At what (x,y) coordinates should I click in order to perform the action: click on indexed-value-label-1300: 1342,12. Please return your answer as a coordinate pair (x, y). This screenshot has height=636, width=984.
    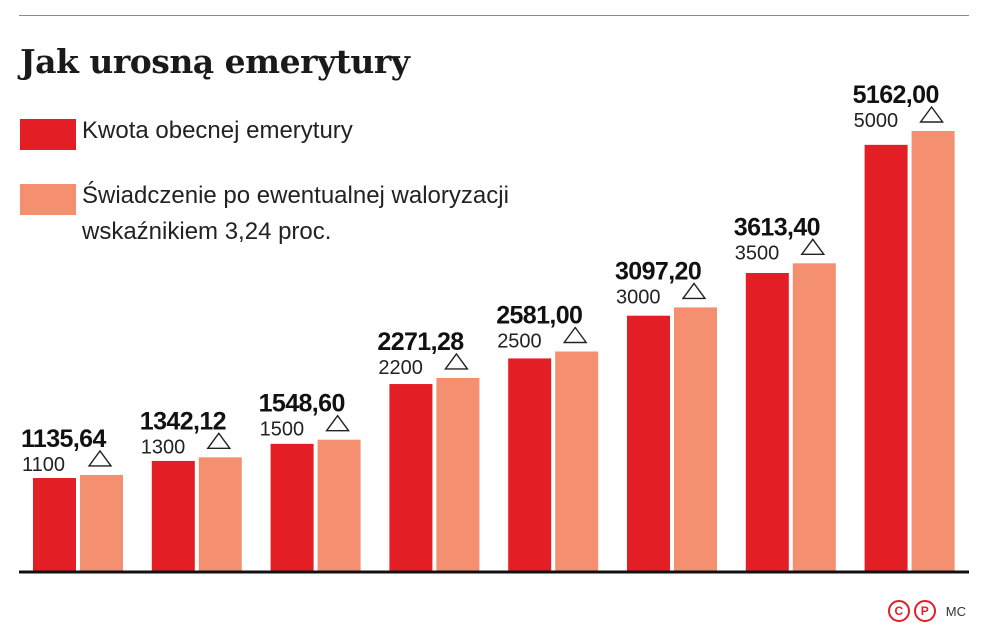
    Looking at the image, I should click on (183, 421).